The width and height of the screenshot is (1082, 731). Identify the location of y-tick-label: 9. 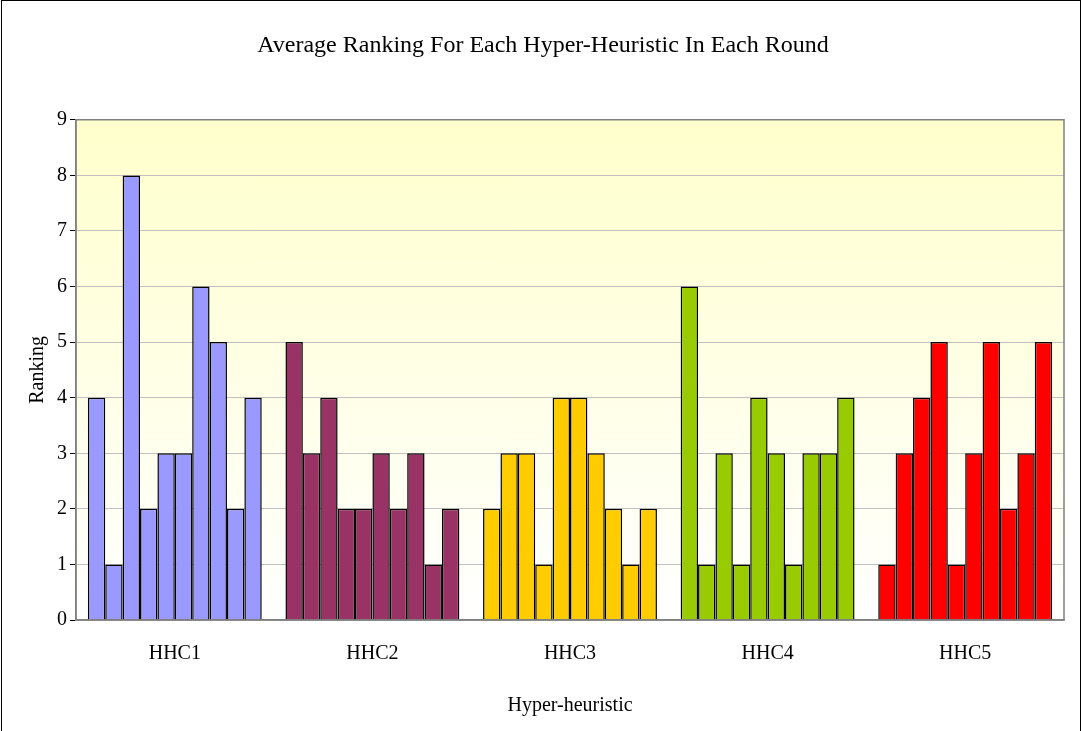
(62, 118).